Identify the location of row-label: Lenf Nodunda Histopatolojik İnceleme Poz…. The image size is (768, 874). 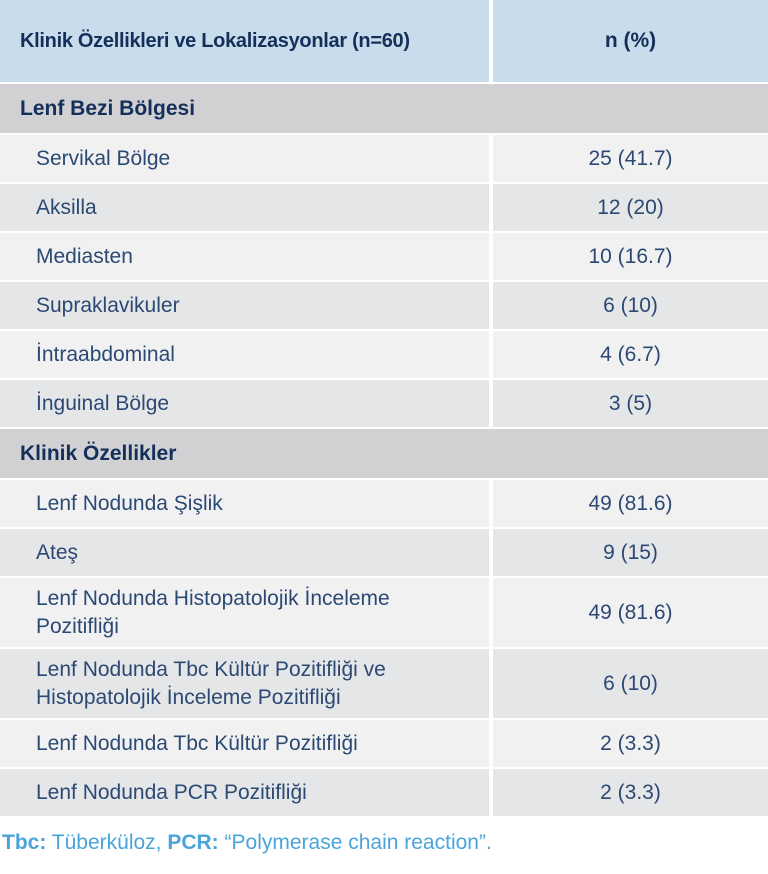
(244, 612).